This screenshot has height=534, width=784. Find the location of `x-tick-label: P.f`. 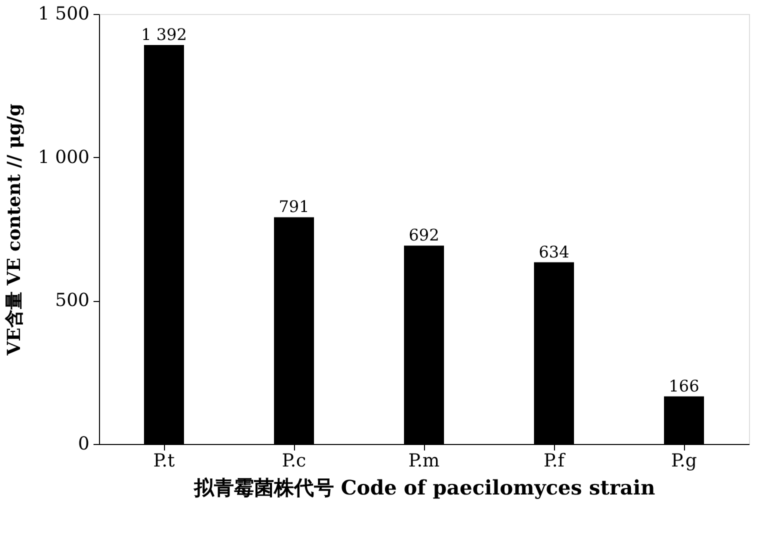

x-tick-label: P.f is located at coordinates (555, 461).